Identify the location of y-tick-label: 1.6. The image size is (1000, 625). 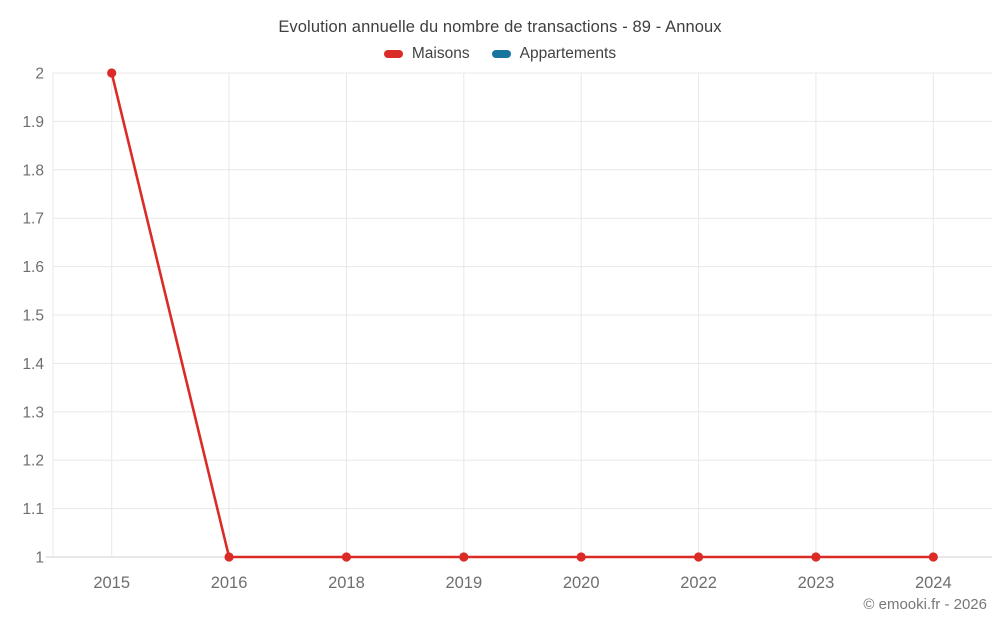
(33, 267).